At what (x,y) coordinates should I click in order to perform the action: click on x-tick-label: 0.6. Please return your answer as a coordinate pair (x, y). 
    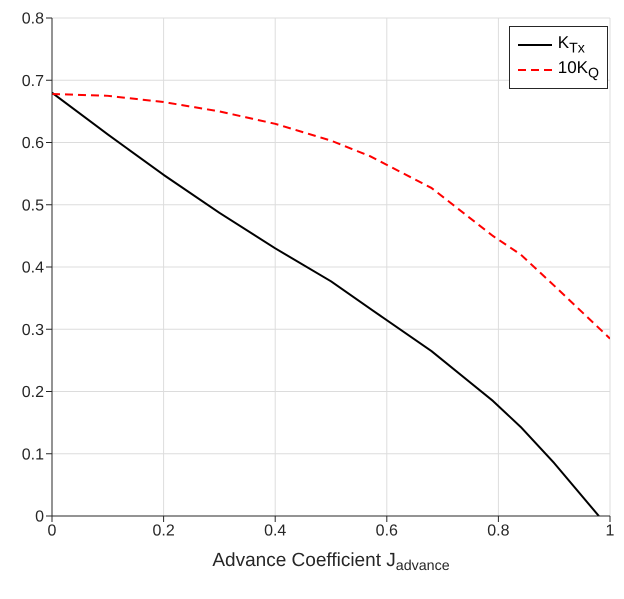
    Looking at the image, I should click on (387, 531).